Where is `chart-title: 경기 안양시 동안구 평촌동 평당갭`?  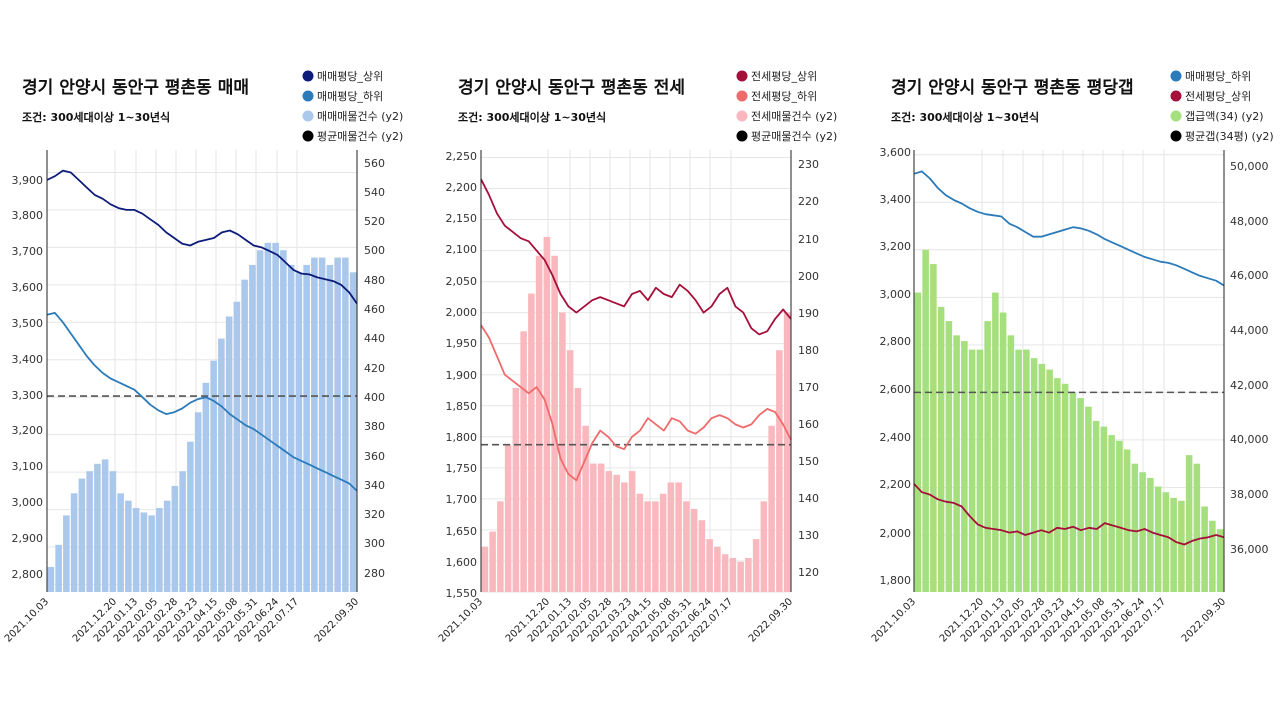 chart-title: 경기 안양시 동안구 평촌동 평당갭 is located at coordinates (1012, 88).